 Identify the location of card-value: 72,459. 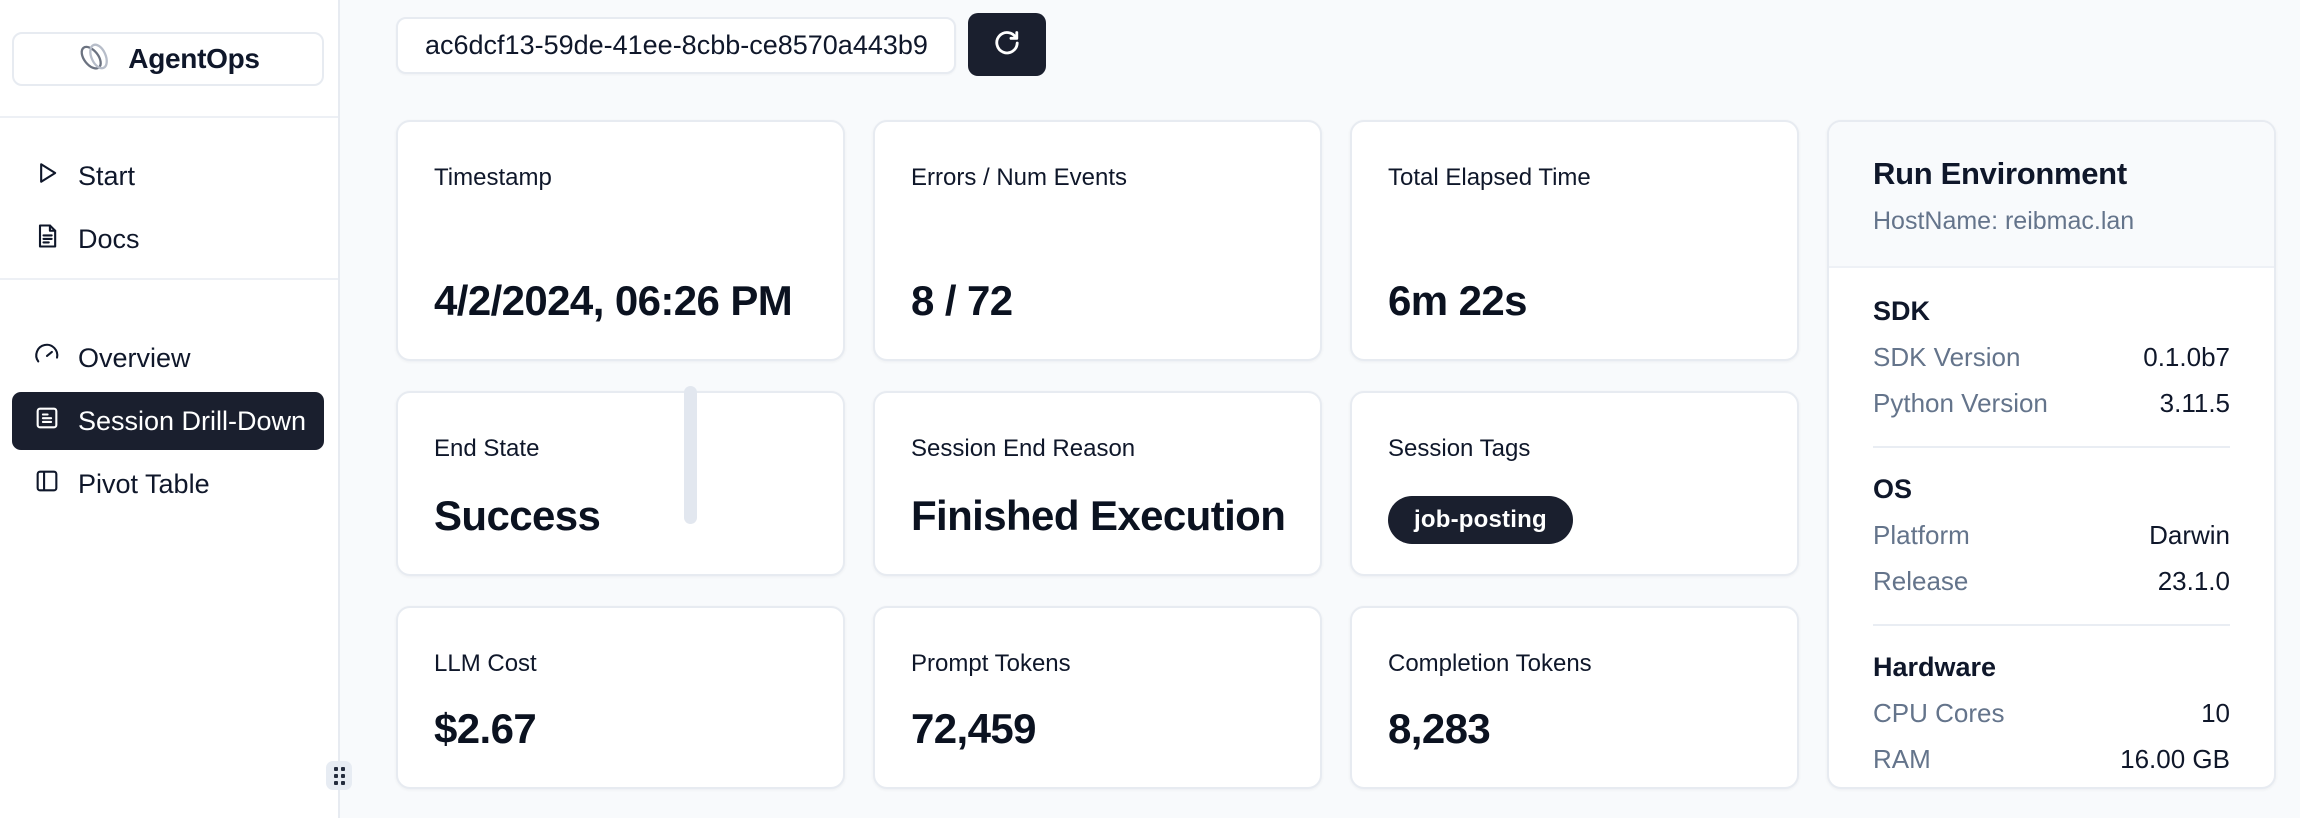
(973, 729).